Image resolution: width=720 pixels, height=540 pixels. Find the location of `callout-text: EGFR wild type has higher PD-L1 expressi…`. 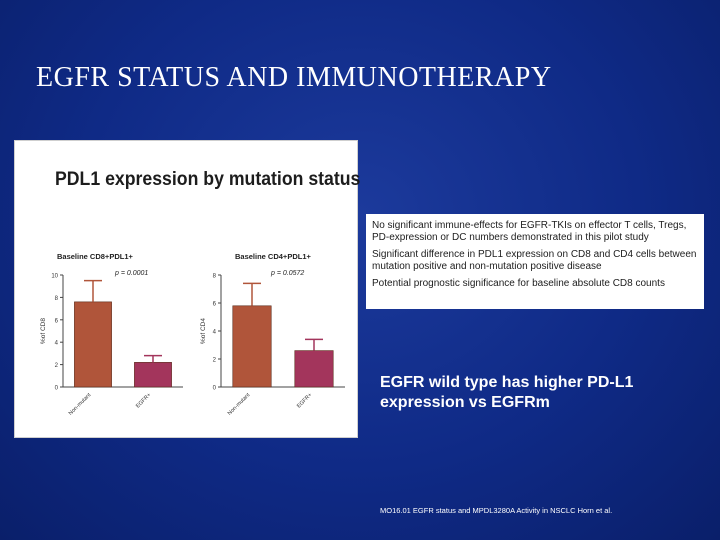

callout-text: EGFR wild type has higher PD-L1 expressi… is located at coordinates (507, 392).